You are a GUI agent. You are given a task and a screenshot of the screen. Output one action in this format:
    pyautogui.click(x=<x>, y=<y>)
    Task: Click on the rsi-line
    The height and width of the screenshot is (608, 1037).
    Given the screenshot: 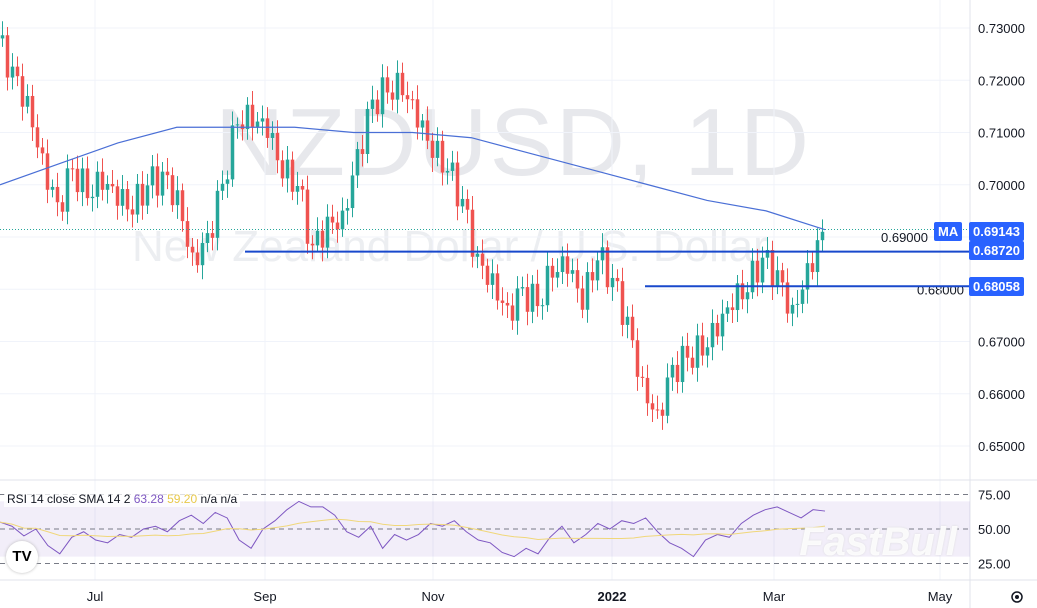 What is the action you would take?
    pyautogui.click(x=413, y=529)
    